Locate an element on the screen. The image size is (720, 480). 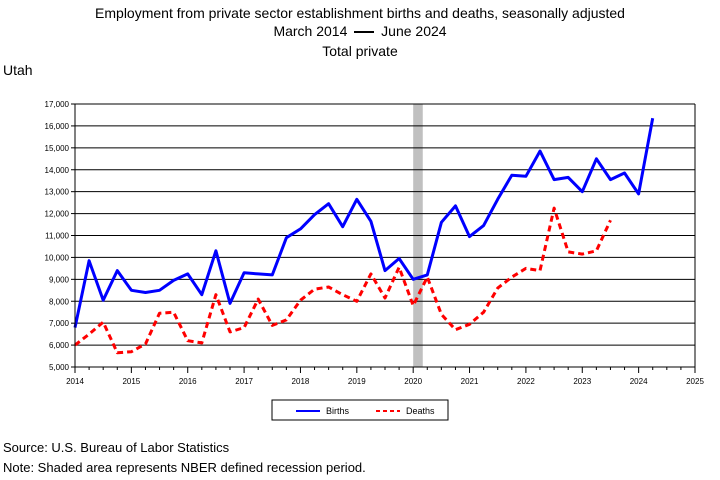
legend-box is located at coordinates (360, 410).